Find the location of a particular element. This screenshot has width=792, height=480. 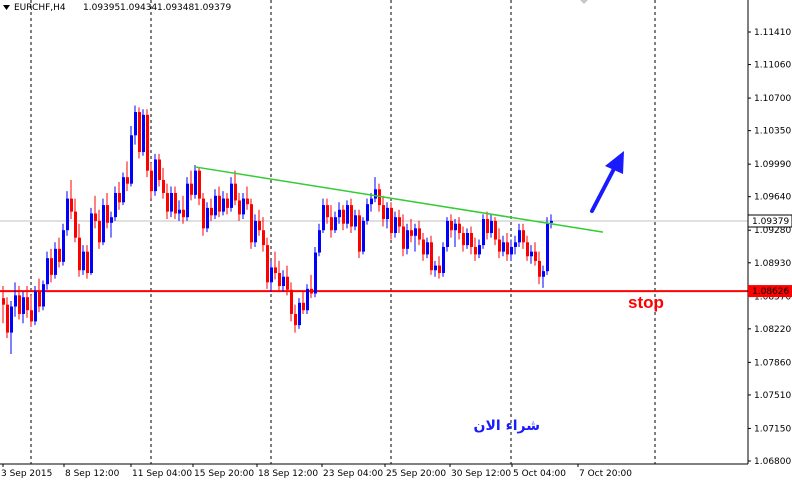

price-labels: 1.09379 1.08626 is located at coordinates (769, 256).